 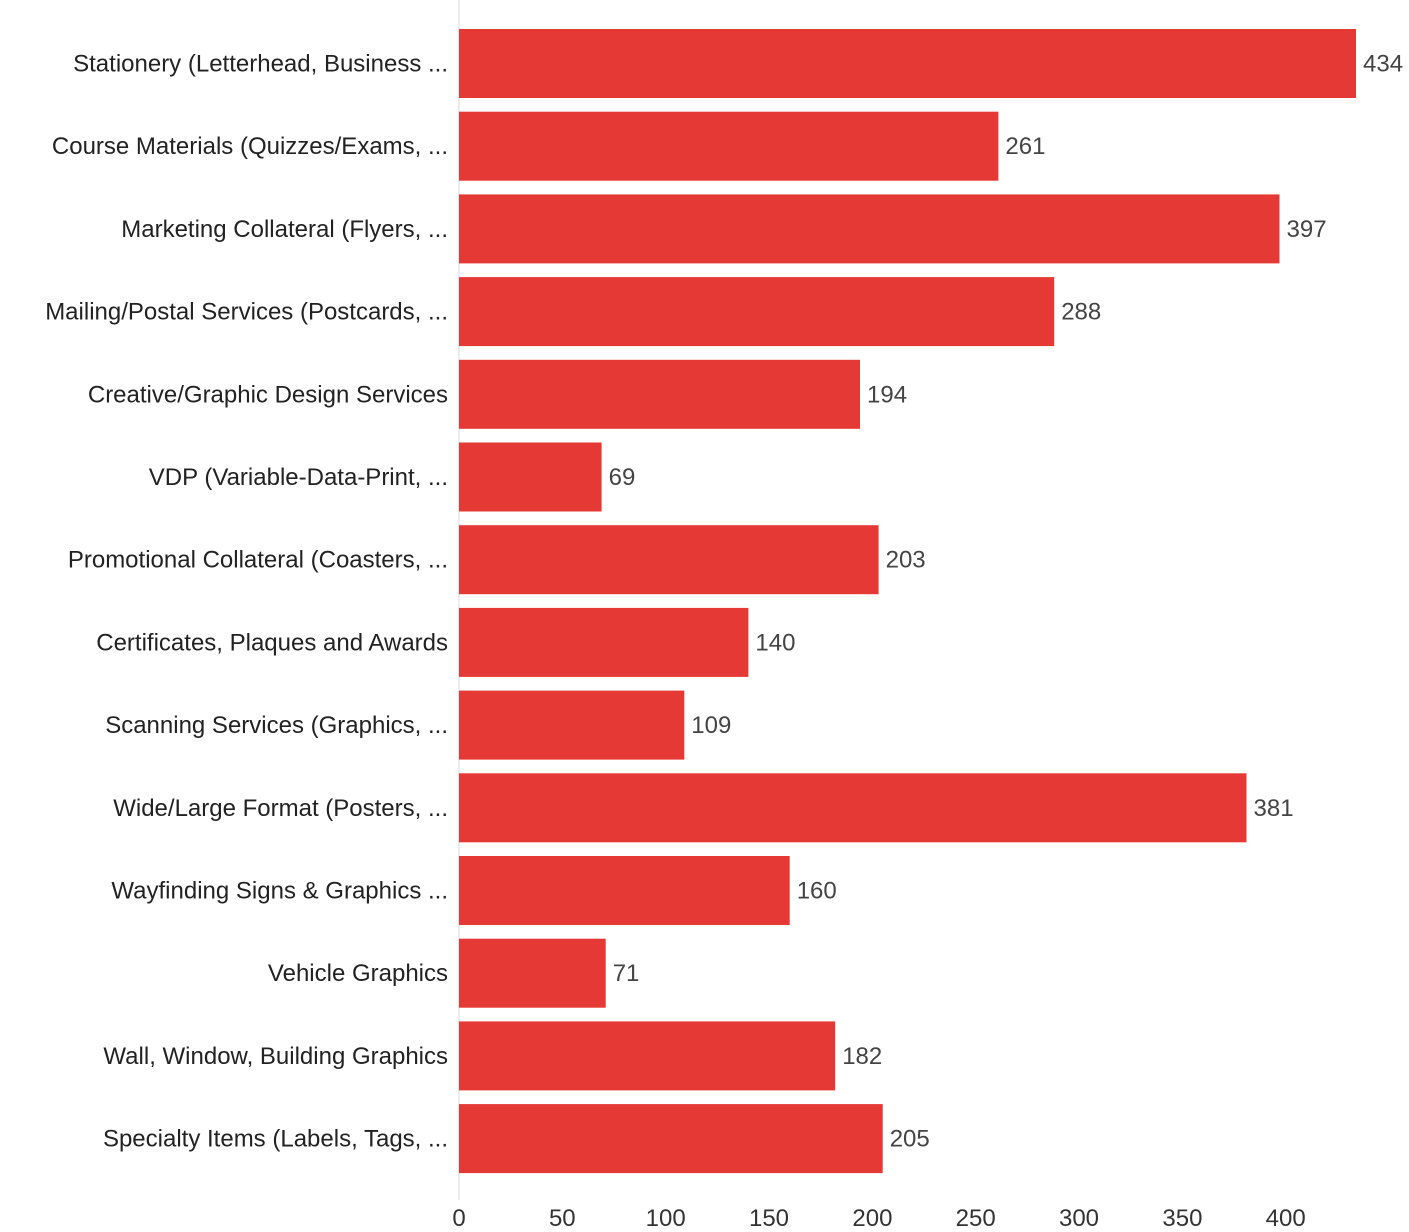 What do you see at coordinates (1182, 1218) in the screenshot?
I see `x-tick-label: 350` at bounding box center [1182, 1218].